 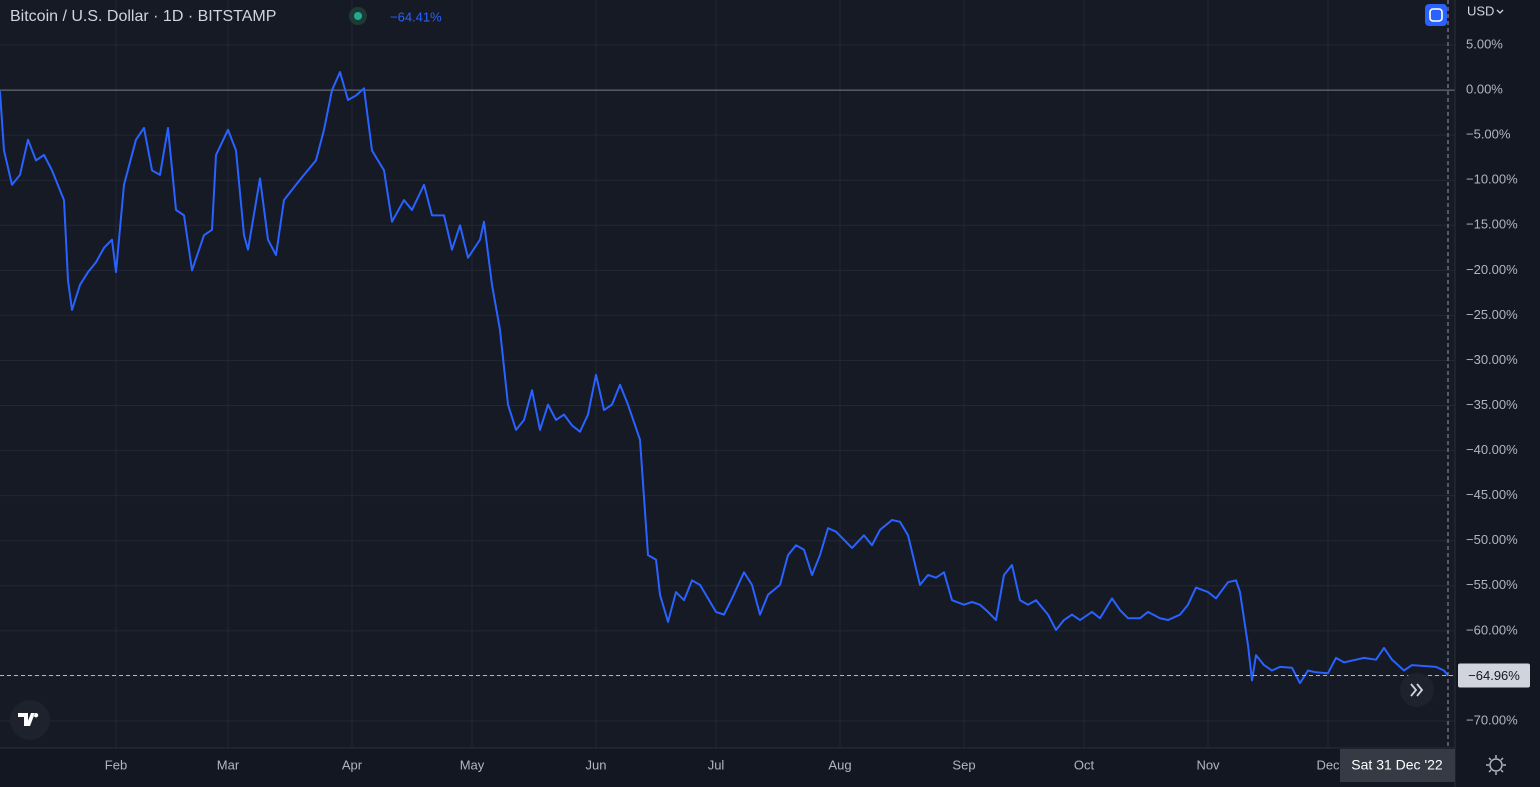 I want to click on y-tick-label: −60.00%, so click(x=1492, y=629).